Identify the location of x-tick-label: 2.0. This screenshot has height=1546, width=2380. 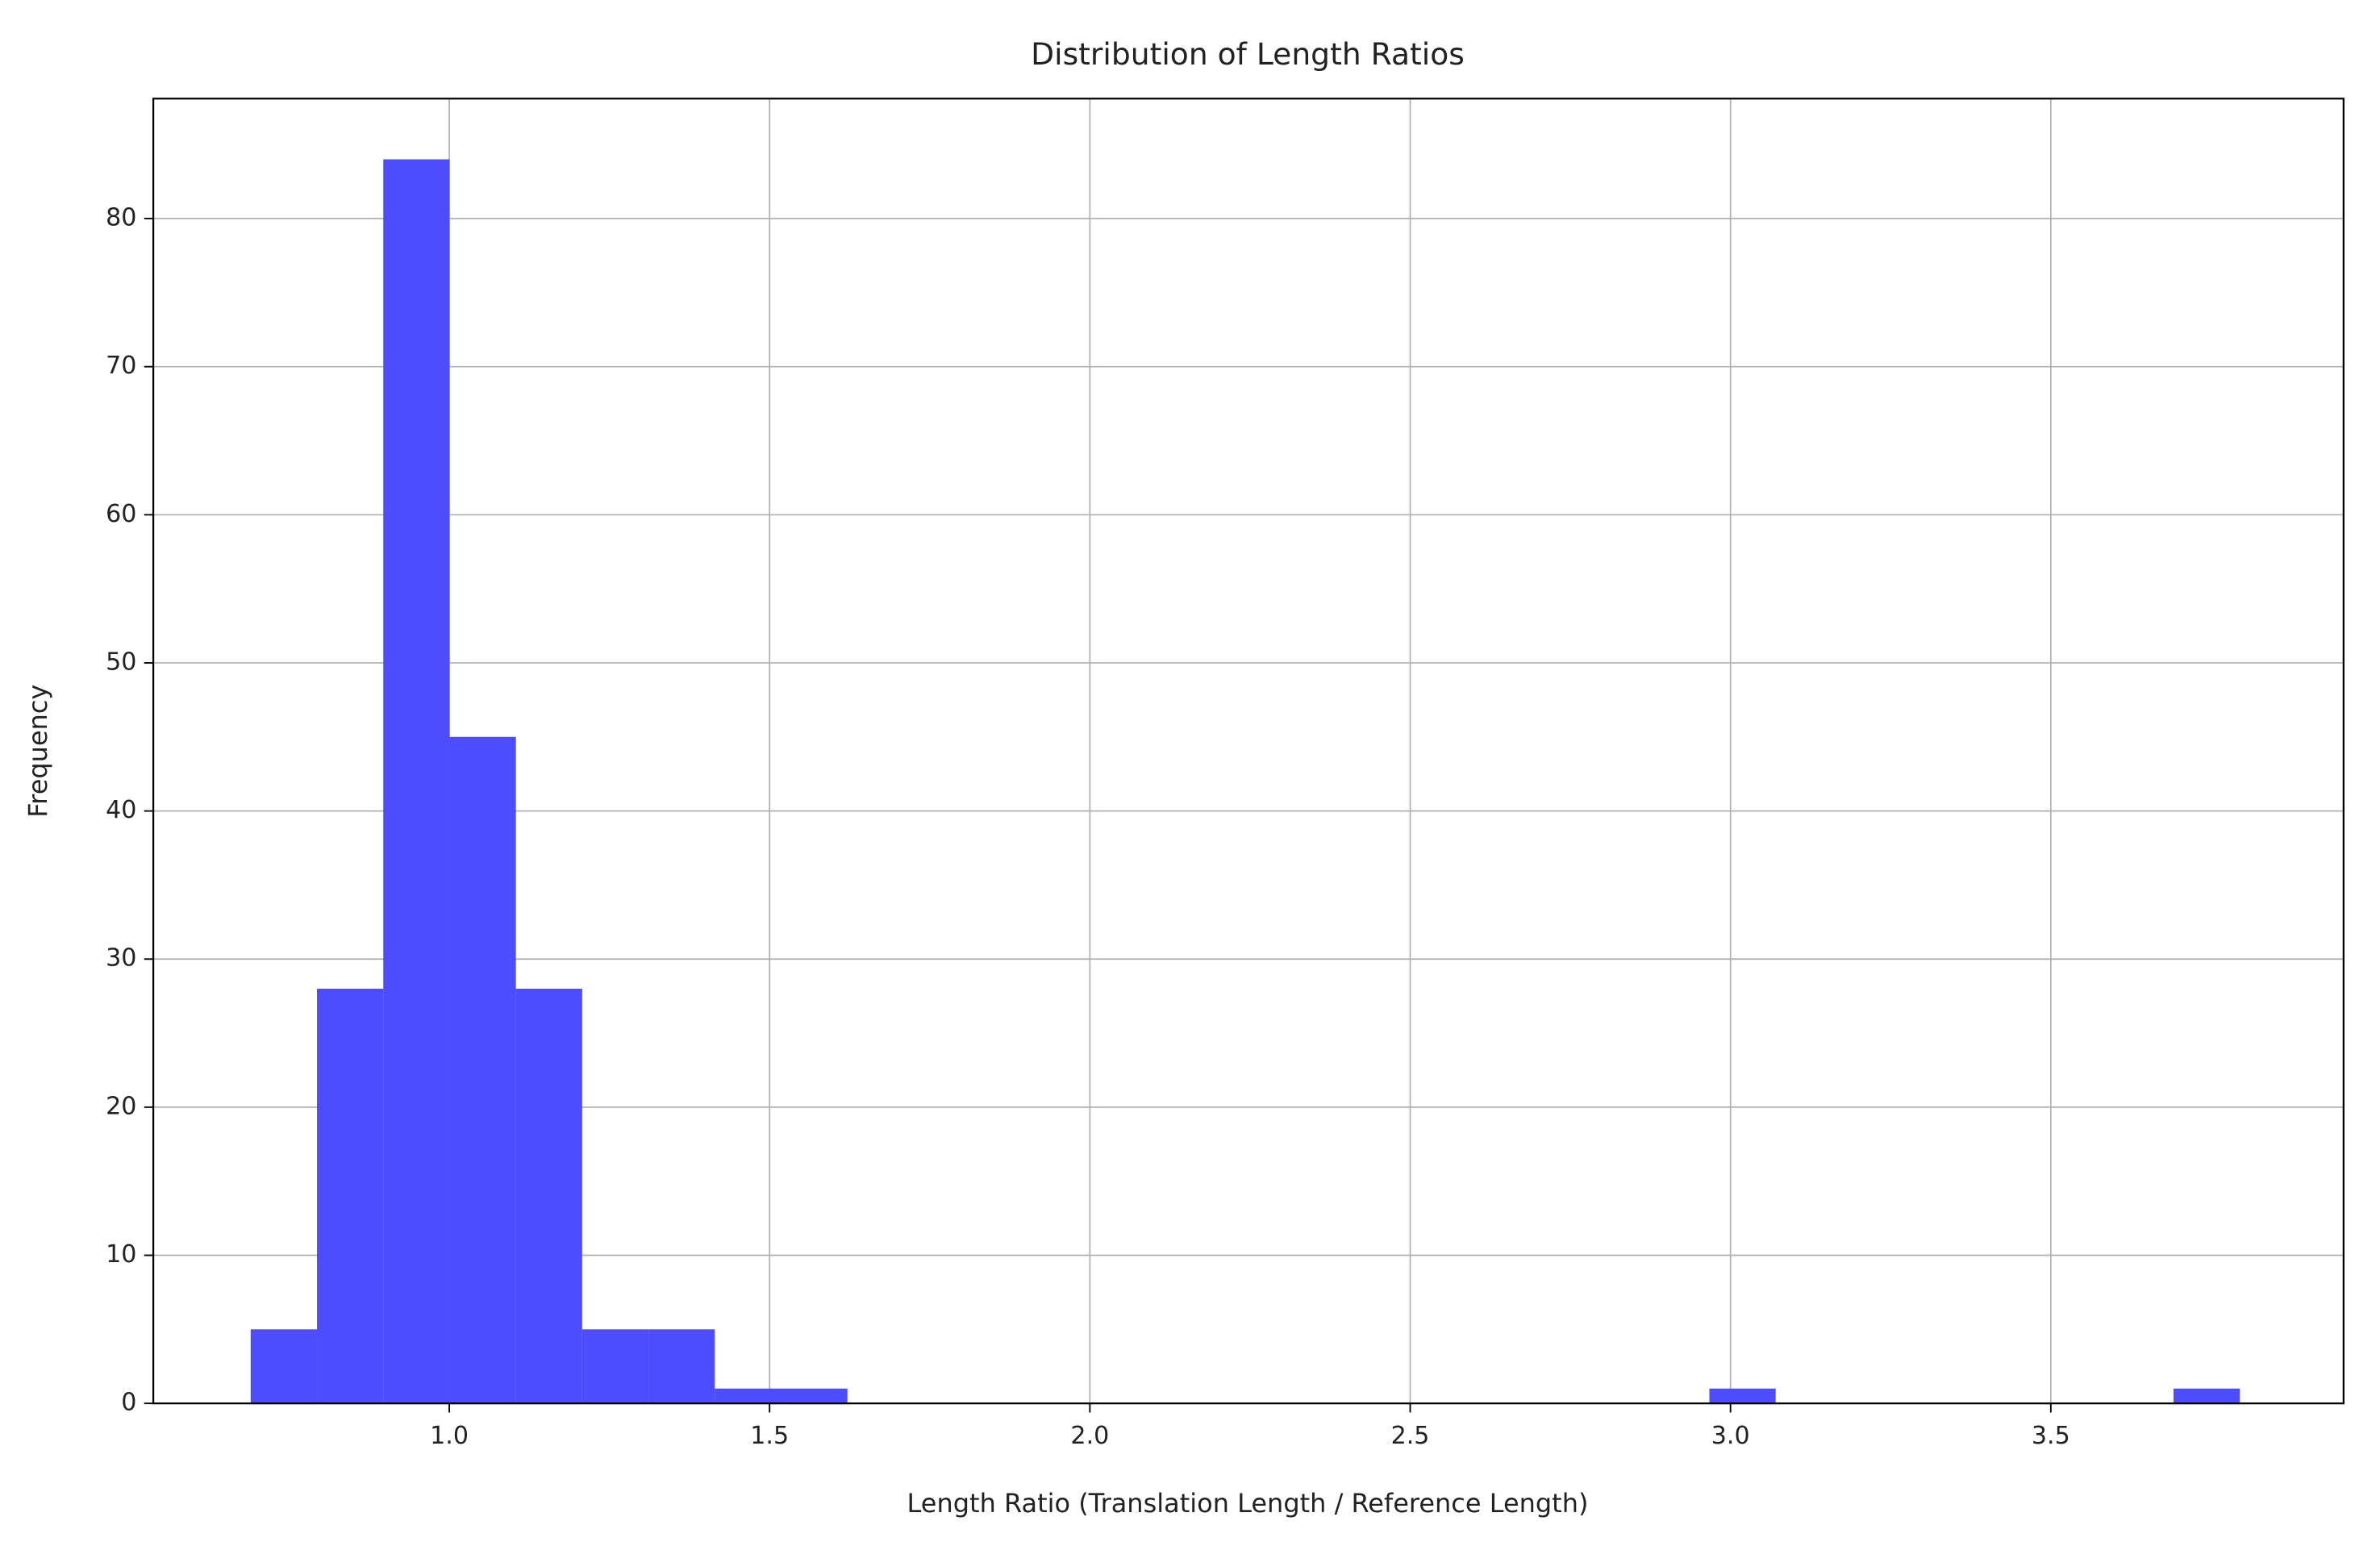
(1089, 1436).